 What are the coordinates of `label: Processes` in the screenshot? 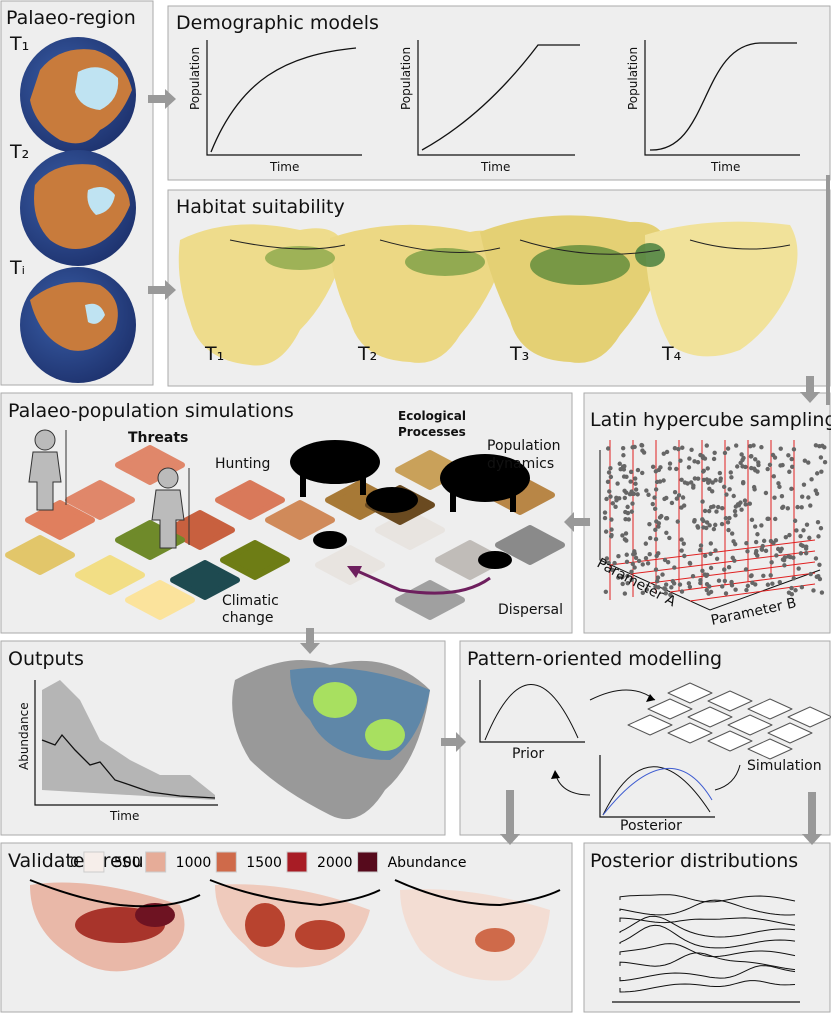 It's located at (432, 432).